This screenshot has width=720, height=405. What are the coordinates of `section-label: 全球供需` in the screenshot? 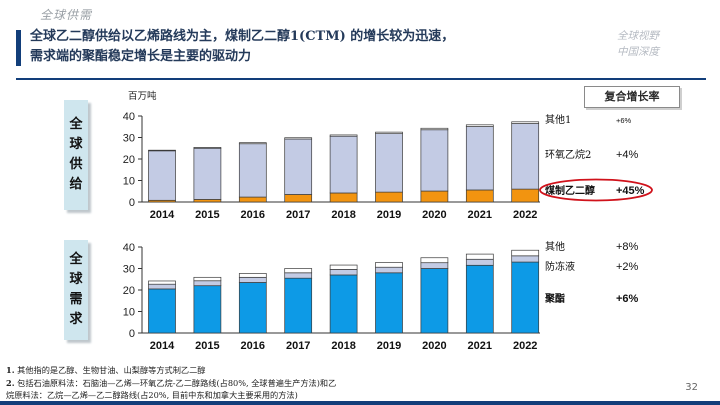 It's located at (66, 15).